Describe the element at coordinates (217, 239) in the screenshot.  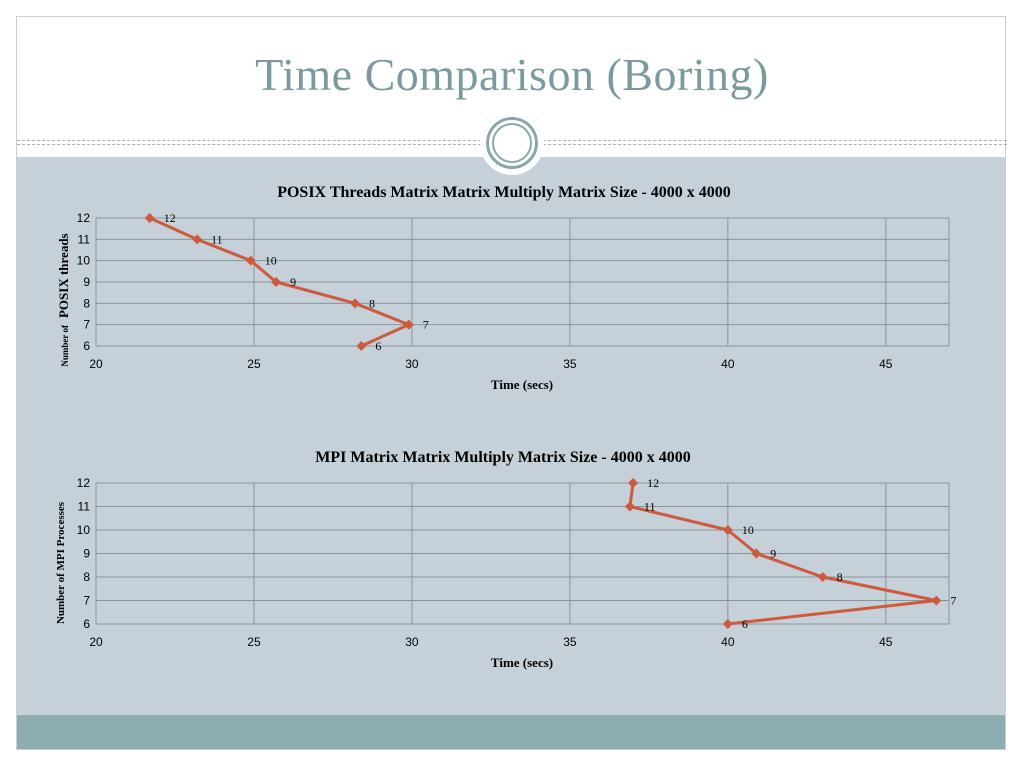
I see `posix-data-label: 11` at that location.